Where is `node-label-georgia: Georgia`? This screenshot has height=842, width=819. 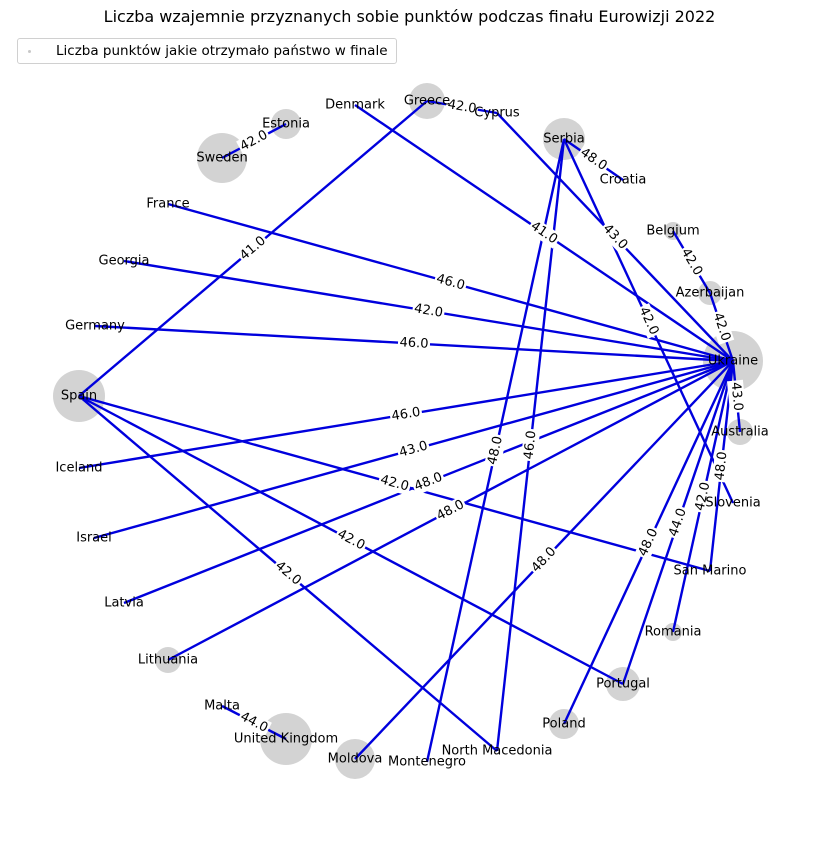
node-label-georgia: Georgia is located at coordinates (124, 261).